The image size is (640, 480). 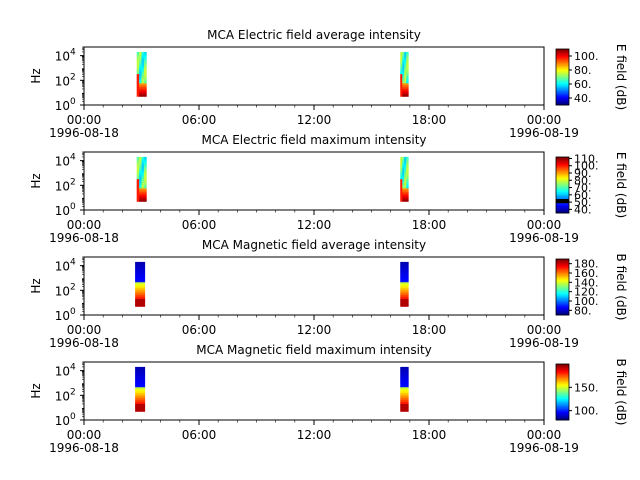 I want to click on colorbar-tick-label: 80., so click(x=583, y=310).